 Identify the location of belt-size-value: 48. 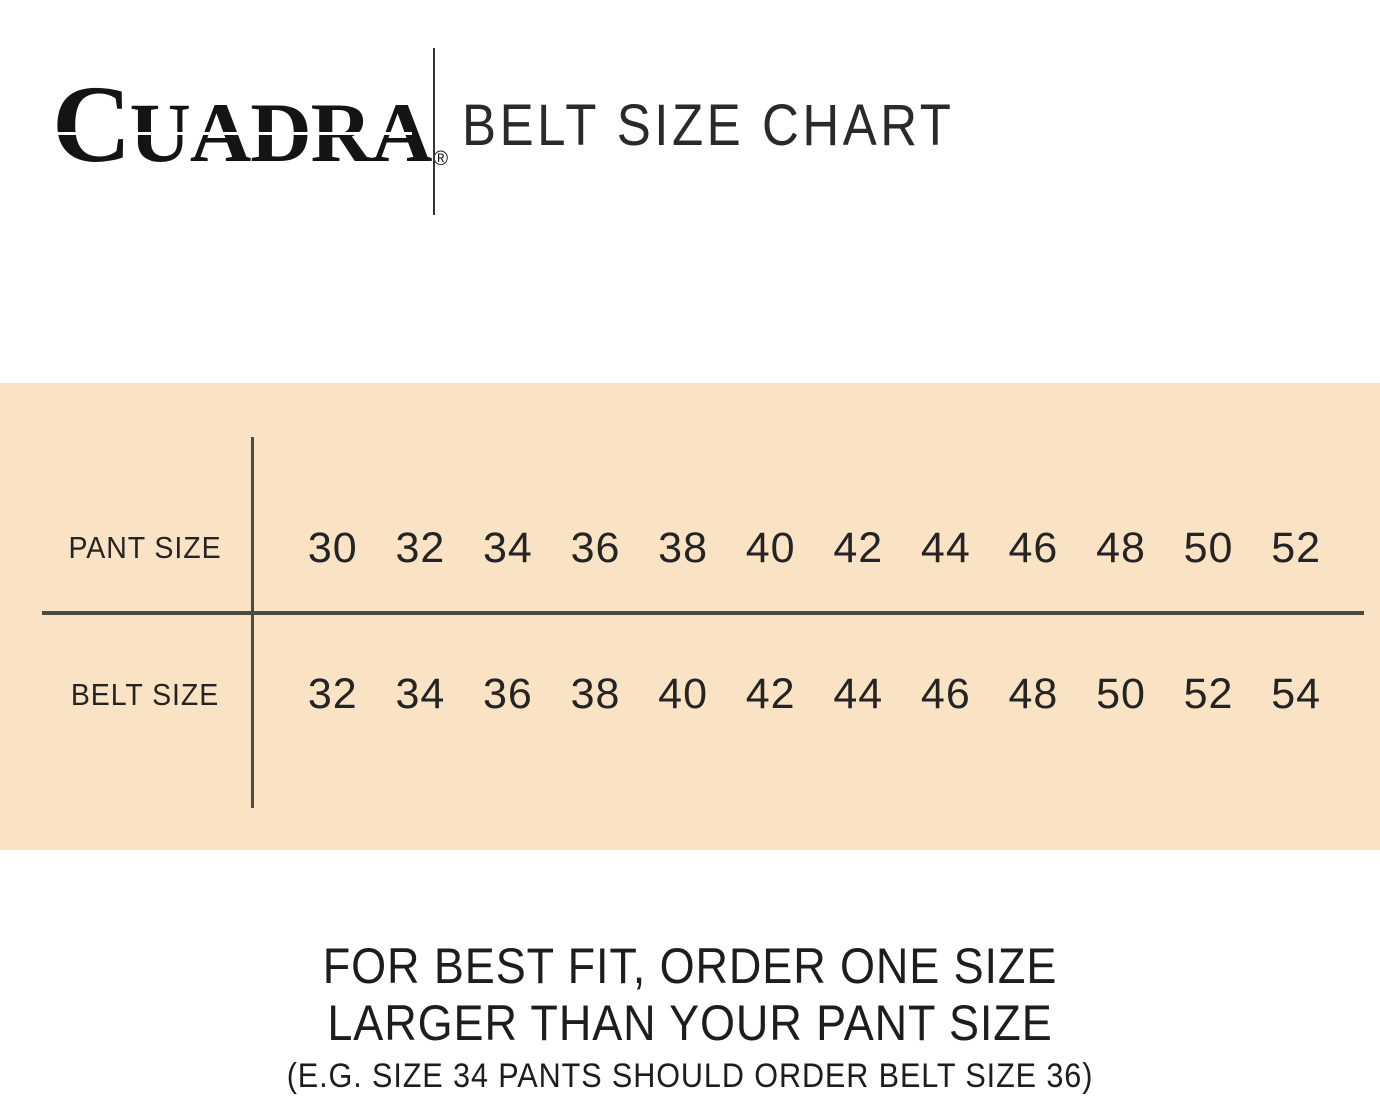
(1033, 694).